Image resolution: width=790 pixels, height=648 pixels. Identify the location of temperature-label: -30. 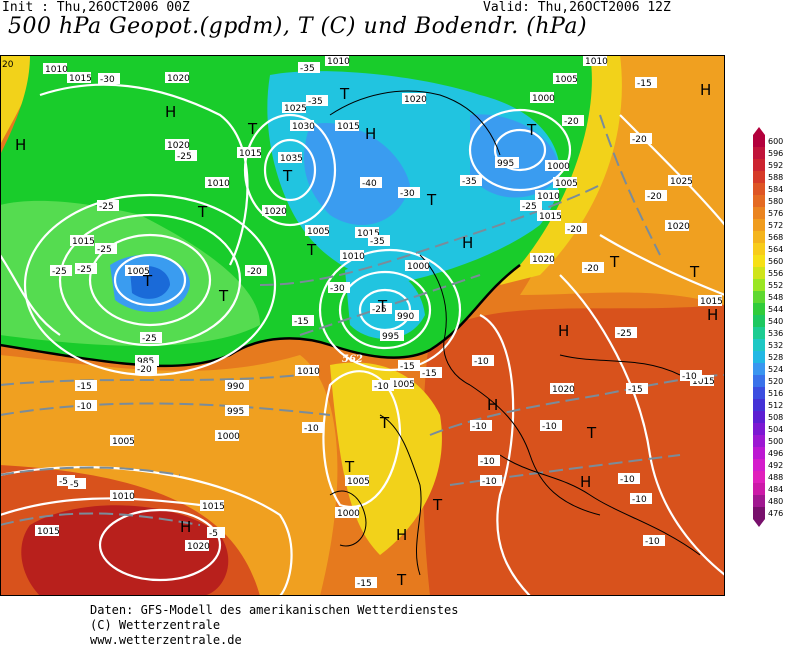
(407, 194).